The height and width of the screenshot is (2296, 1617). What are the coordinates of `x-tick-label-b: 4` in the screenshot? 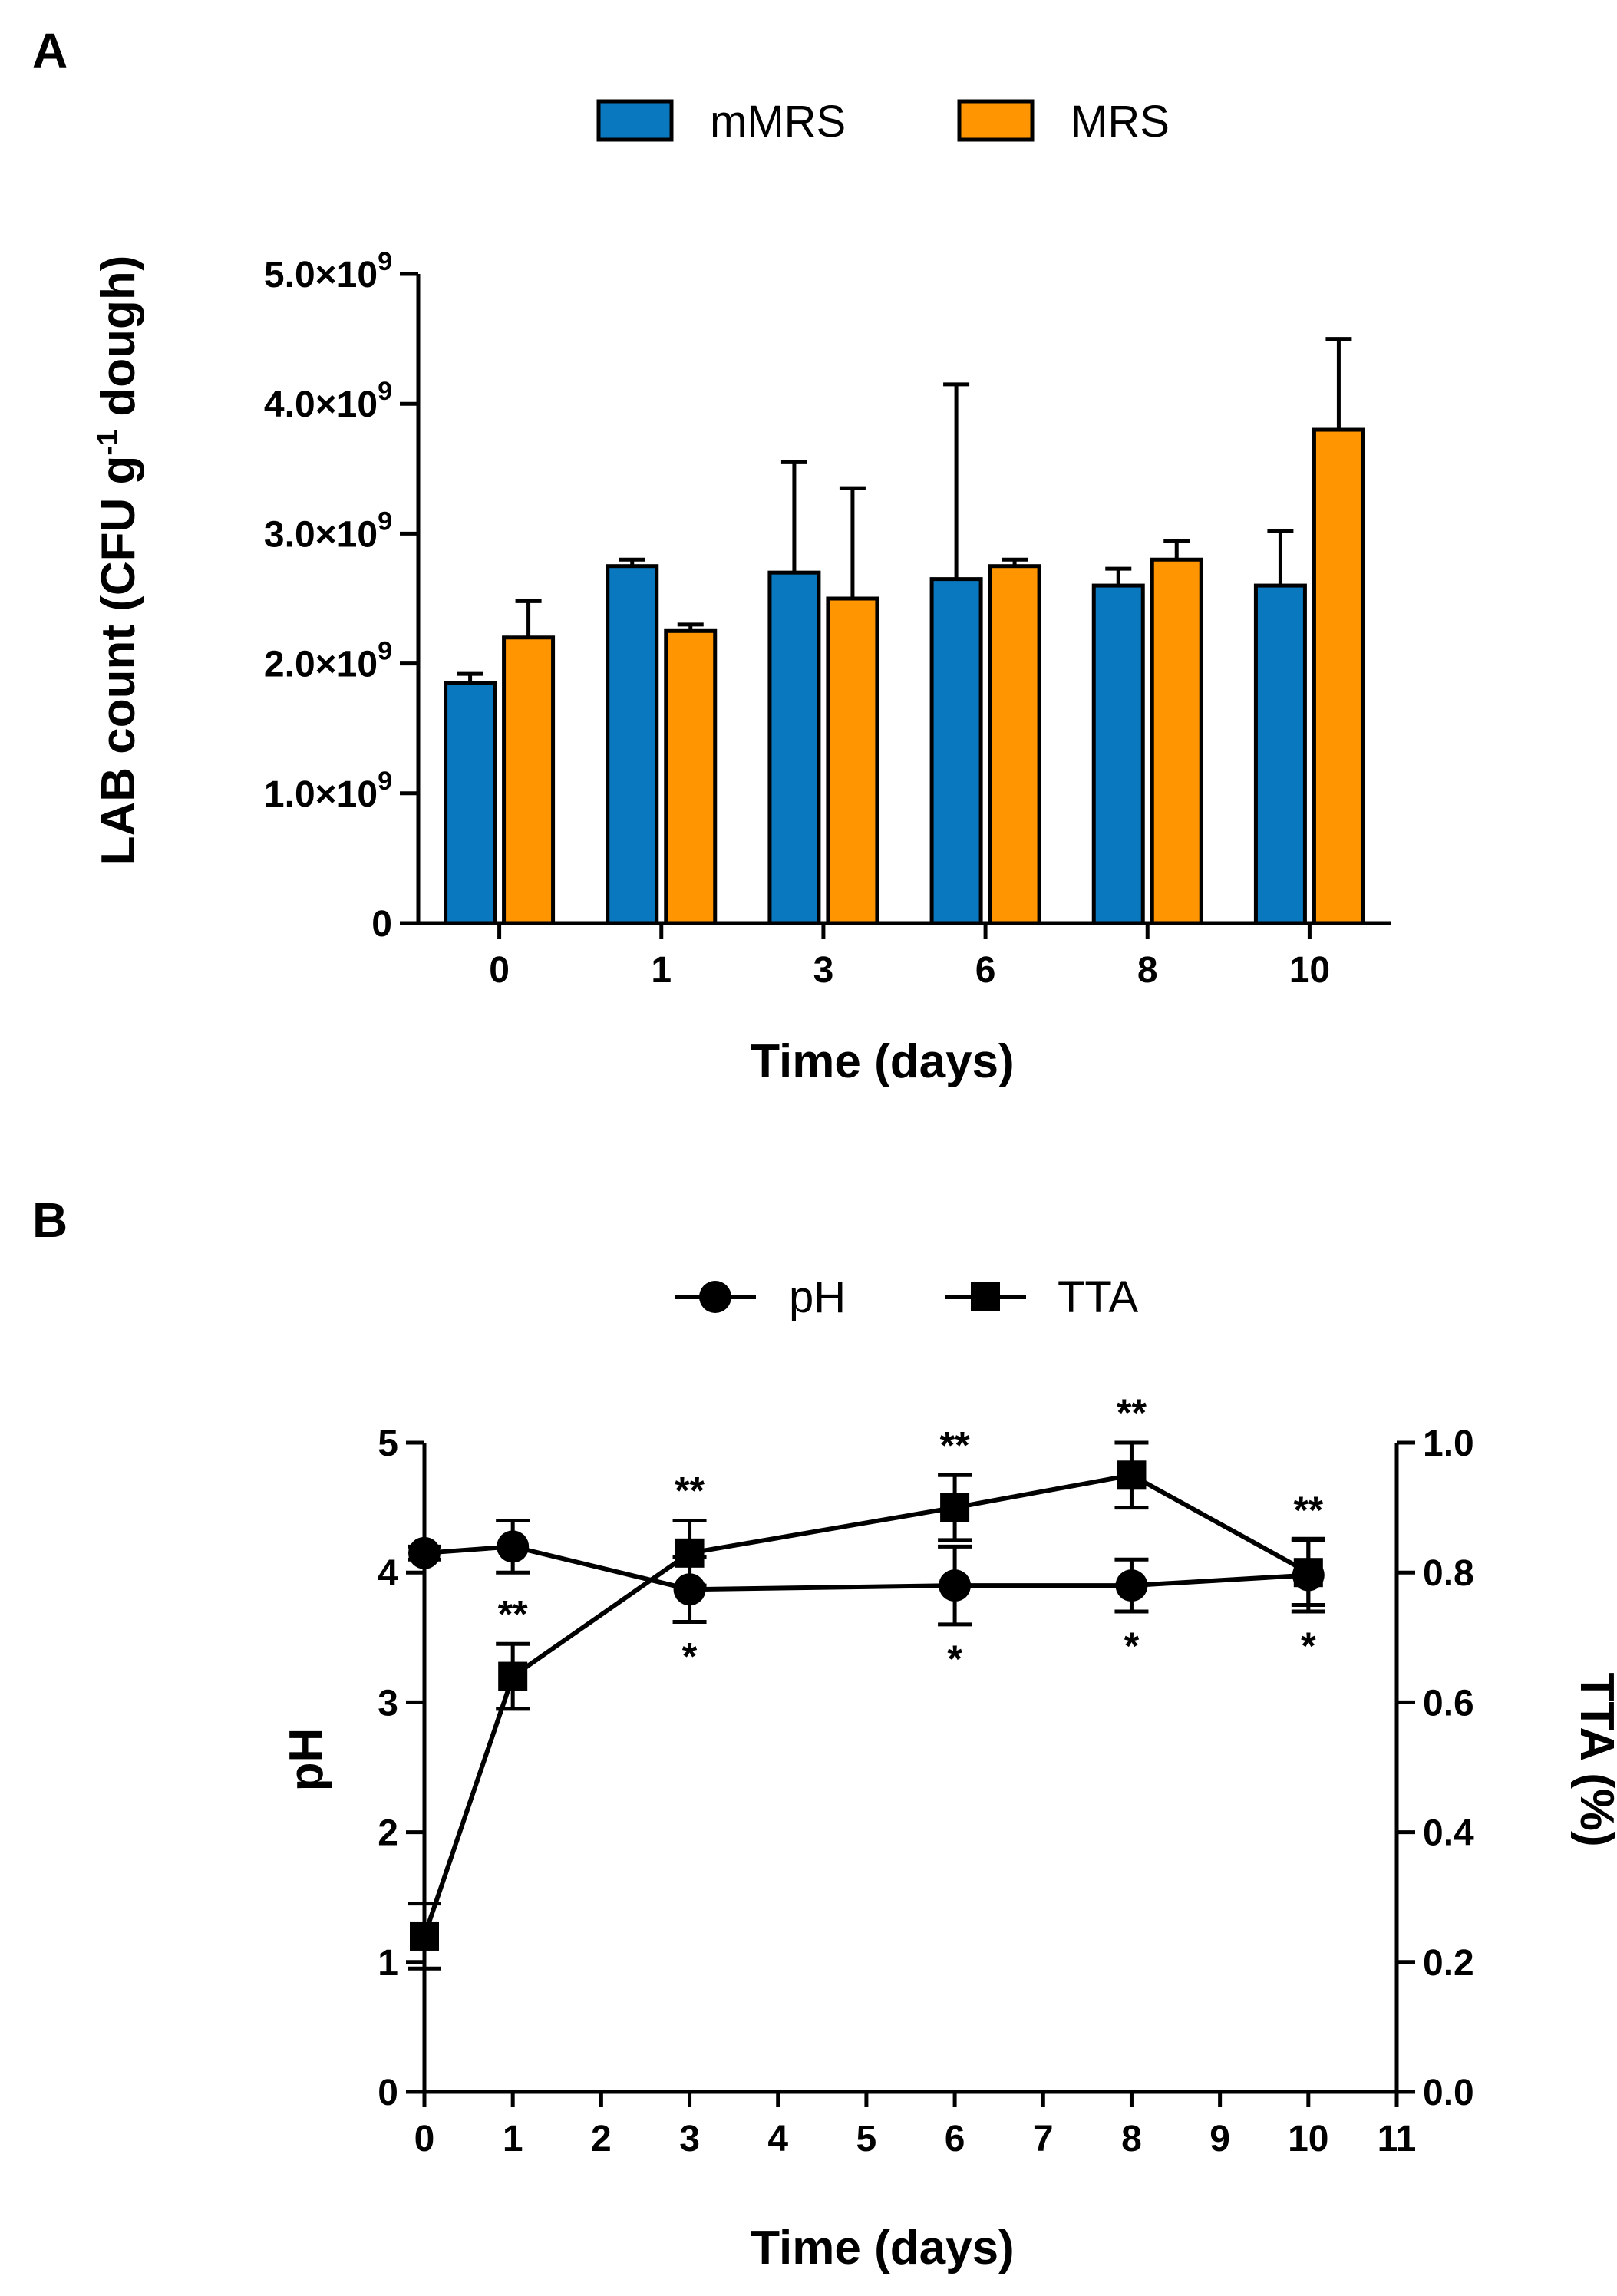 It's located at (777, 2139).